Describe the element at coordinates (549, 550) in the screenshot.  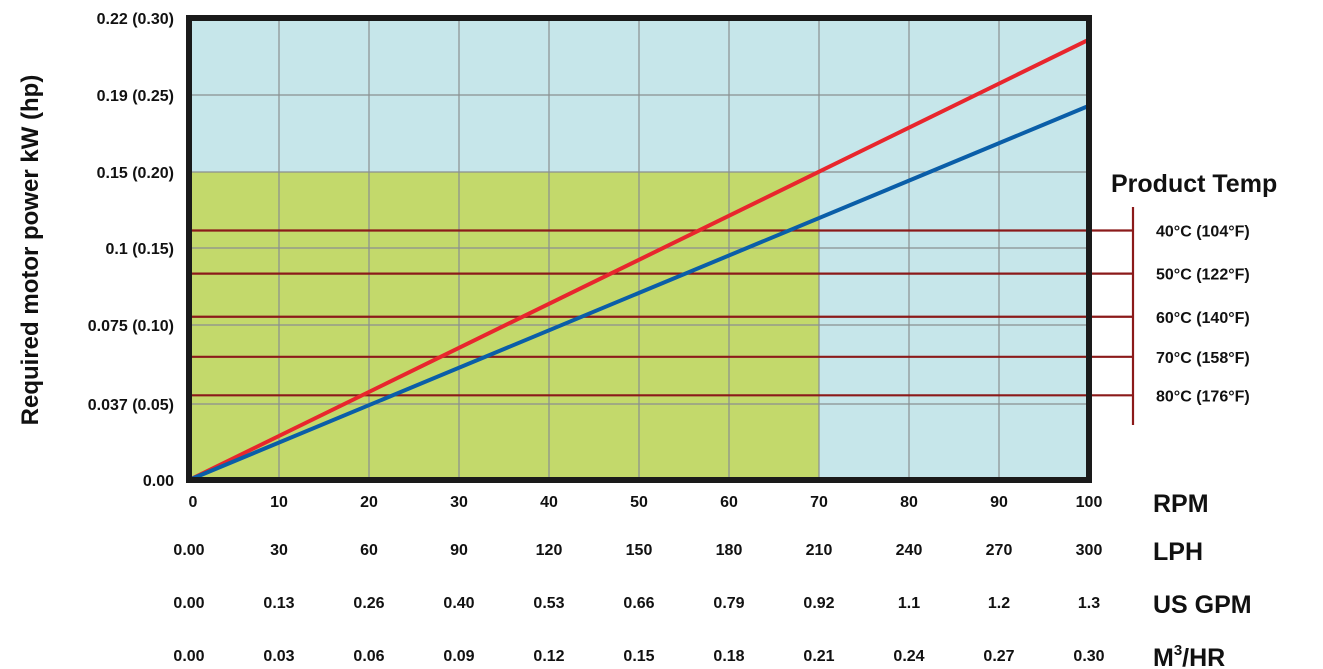
I see `x-tick-label: 120` at that location.